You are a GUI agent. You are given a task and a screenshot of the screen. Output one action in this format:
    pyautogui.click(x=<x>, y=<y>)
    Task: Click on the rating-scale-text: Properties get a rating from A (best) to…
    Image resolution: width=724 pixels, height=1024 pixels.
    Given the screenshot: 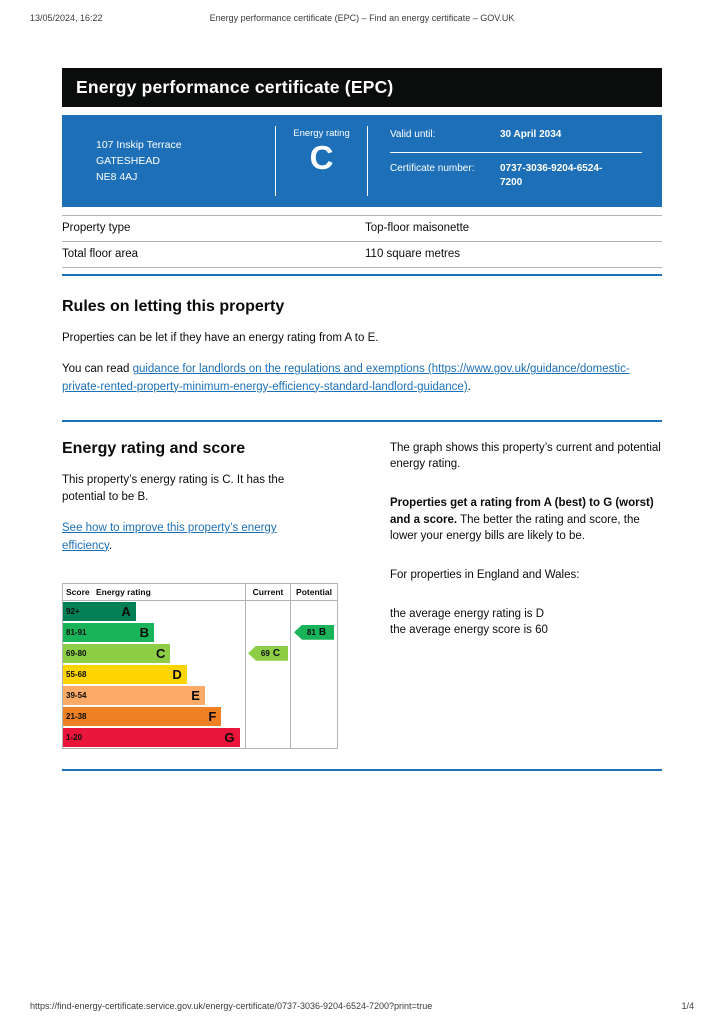 What is the action you would take?
    pyautogui.click(x=526, y=520)
    